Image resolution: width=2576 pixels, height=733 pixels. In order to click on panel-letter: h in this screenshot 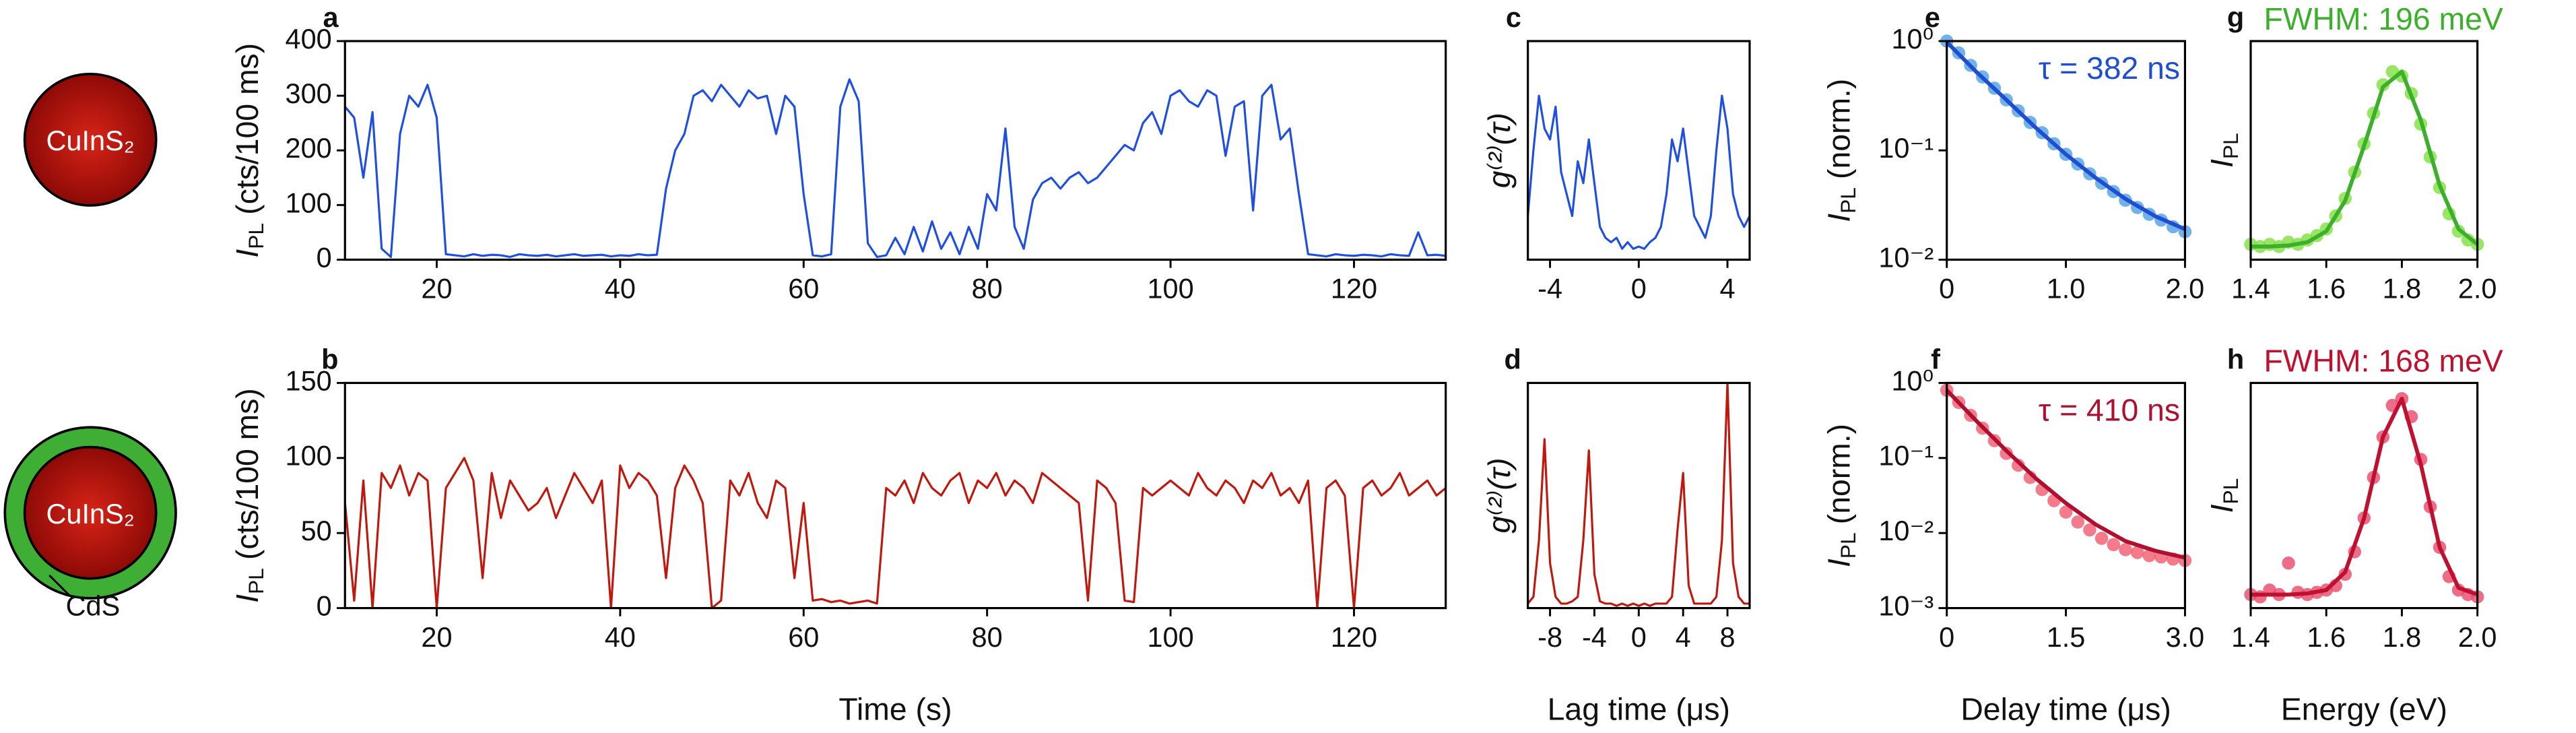, I will do `click(2235, 359)`.